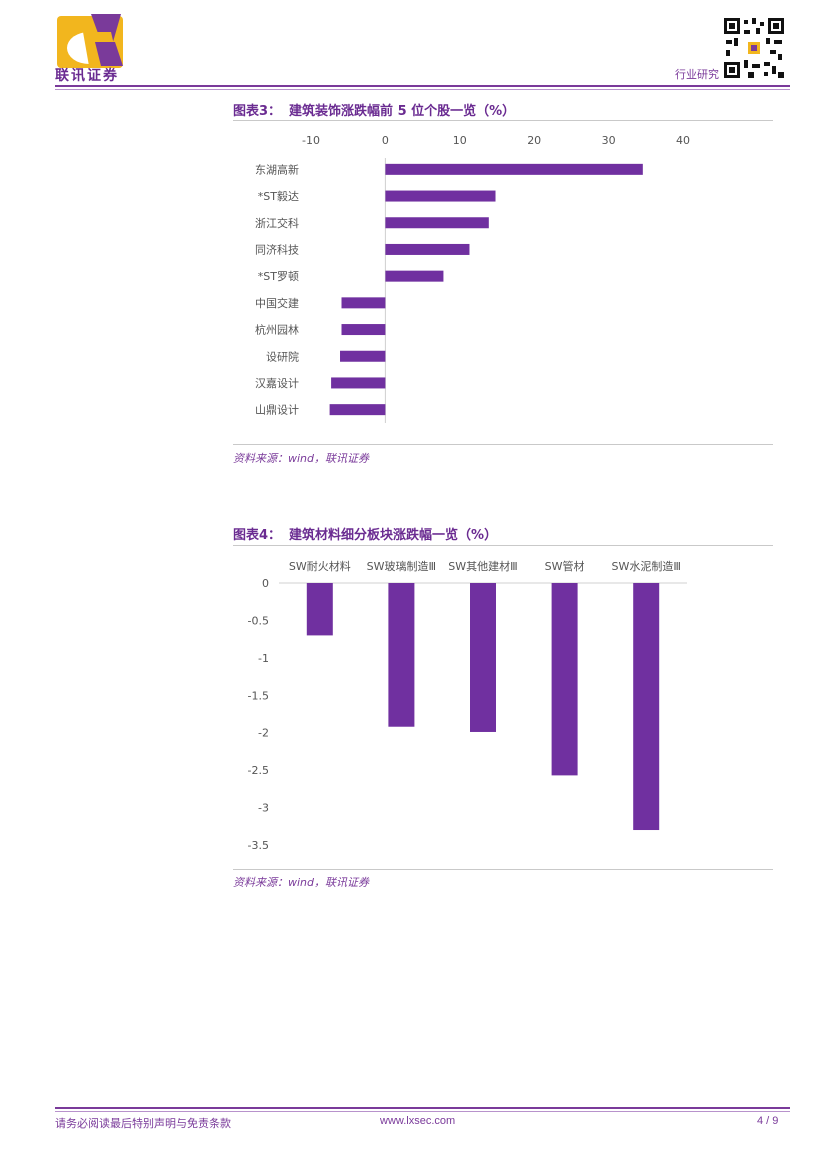  Describe the element at coordinates (282, 356) in the screenshot. I see `category-label: 设研院` at that location.